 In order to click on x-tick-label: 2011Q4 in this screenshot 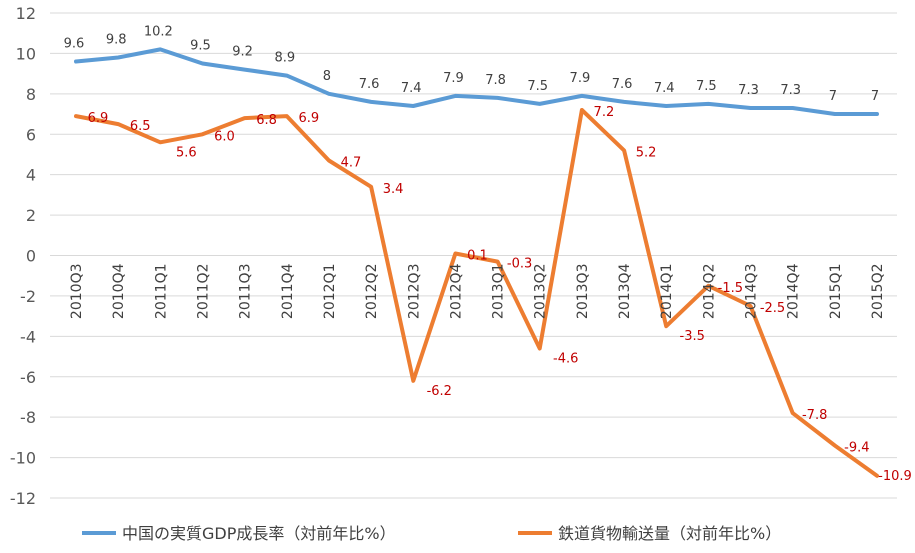, I will do `click(288, 291)`.